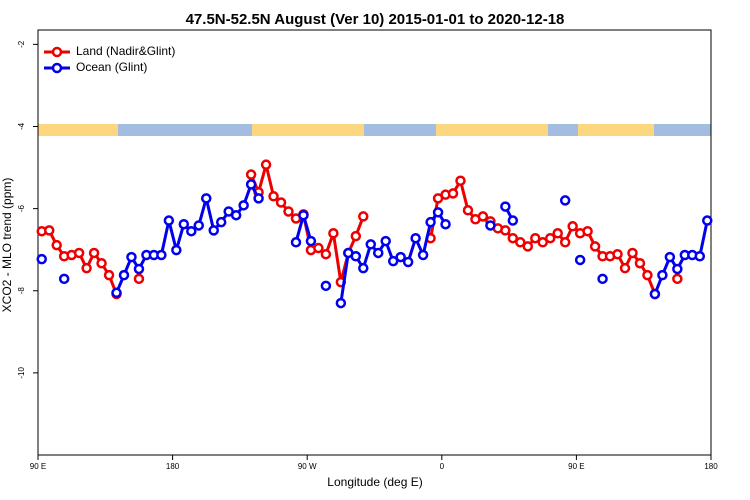 Image resolution: width=750 pixels, height=500 pixels. What do you see at coordinates (21, 126) in the screenshot?
I see `y-tick-label: -4` at bounding box center [21, 126].